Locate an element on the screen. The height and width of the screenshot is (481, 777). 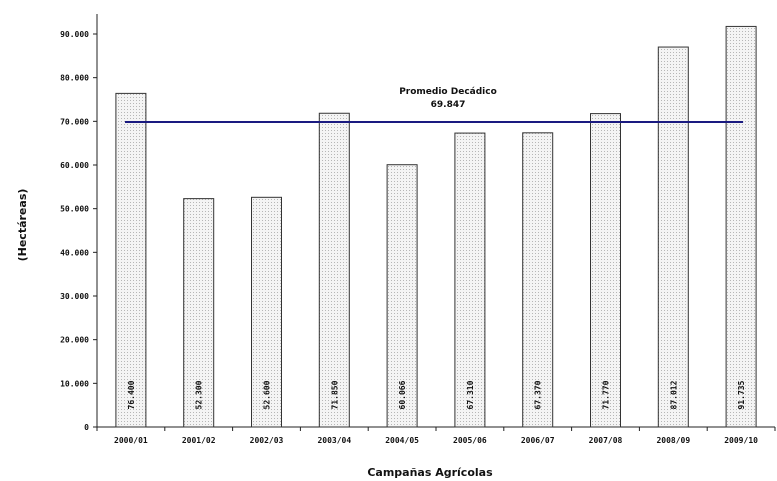
x-tick-label: 2008/09 is located at coordinates (673, 440).